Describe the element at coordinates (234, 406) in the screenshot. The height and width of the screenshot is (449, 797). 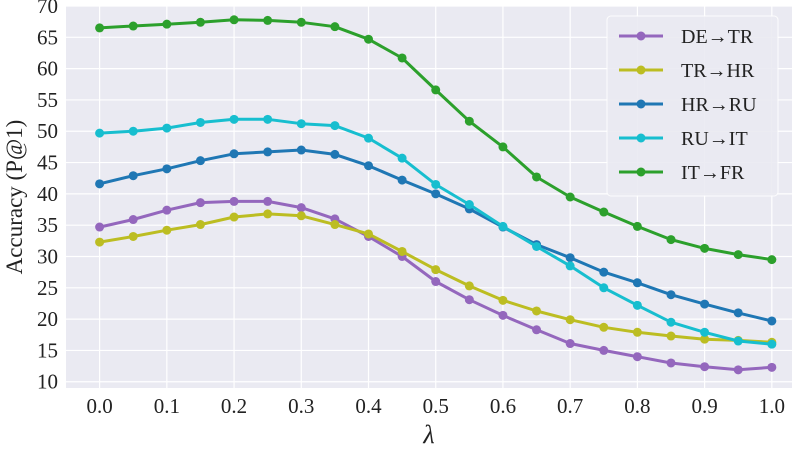
I see `x-tick-label: 0.2` at that location.